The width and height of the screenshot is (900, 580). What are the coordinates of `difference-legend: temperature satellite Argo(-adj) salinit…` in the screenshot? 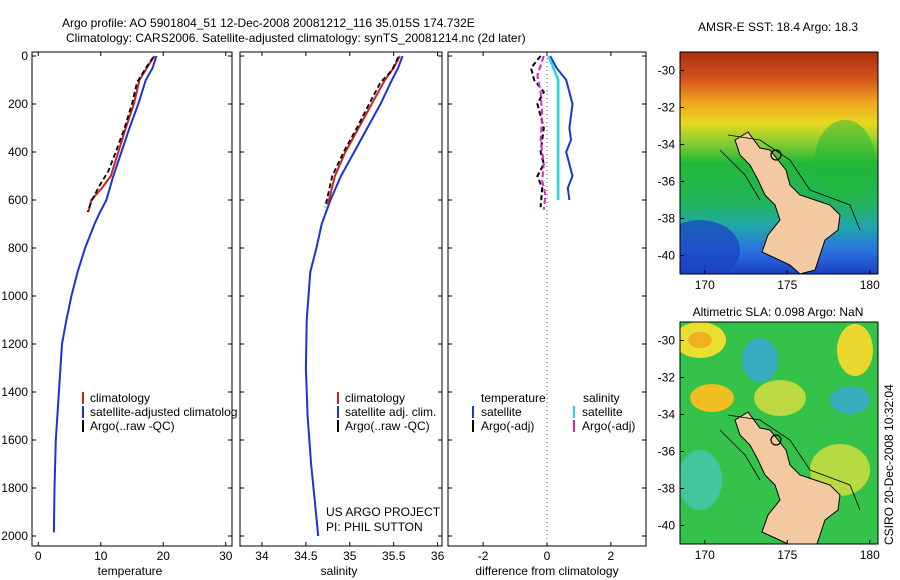 It's located at (553, 412).